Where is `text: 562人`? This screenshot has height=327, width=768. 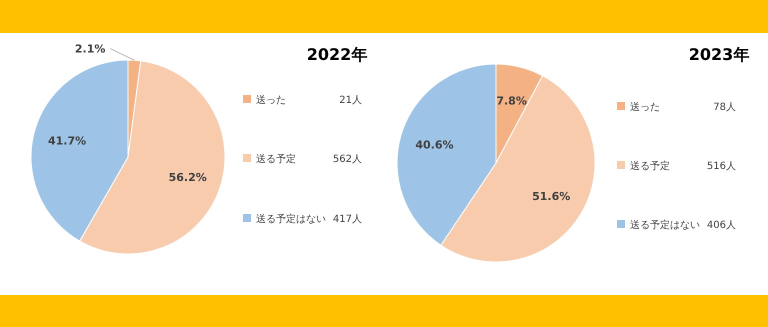 text: 562人 is located at coordinates (347, 159).